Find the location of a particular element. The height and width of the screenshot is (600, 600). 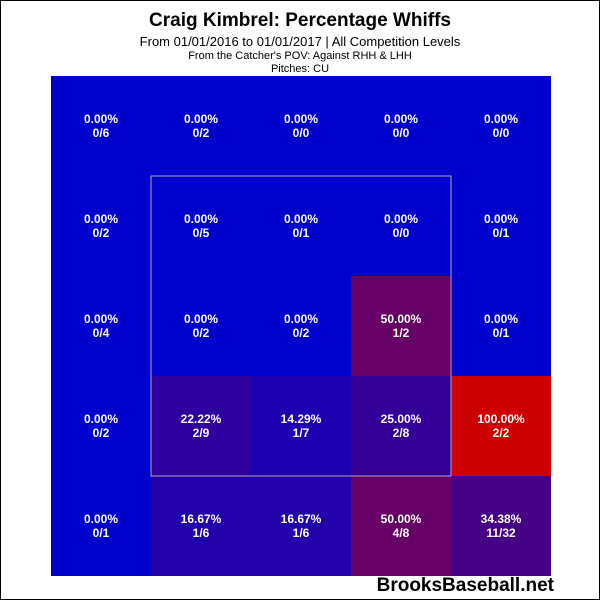

heatmap-cell-r3-c0 is located at coordinates (101, 426).